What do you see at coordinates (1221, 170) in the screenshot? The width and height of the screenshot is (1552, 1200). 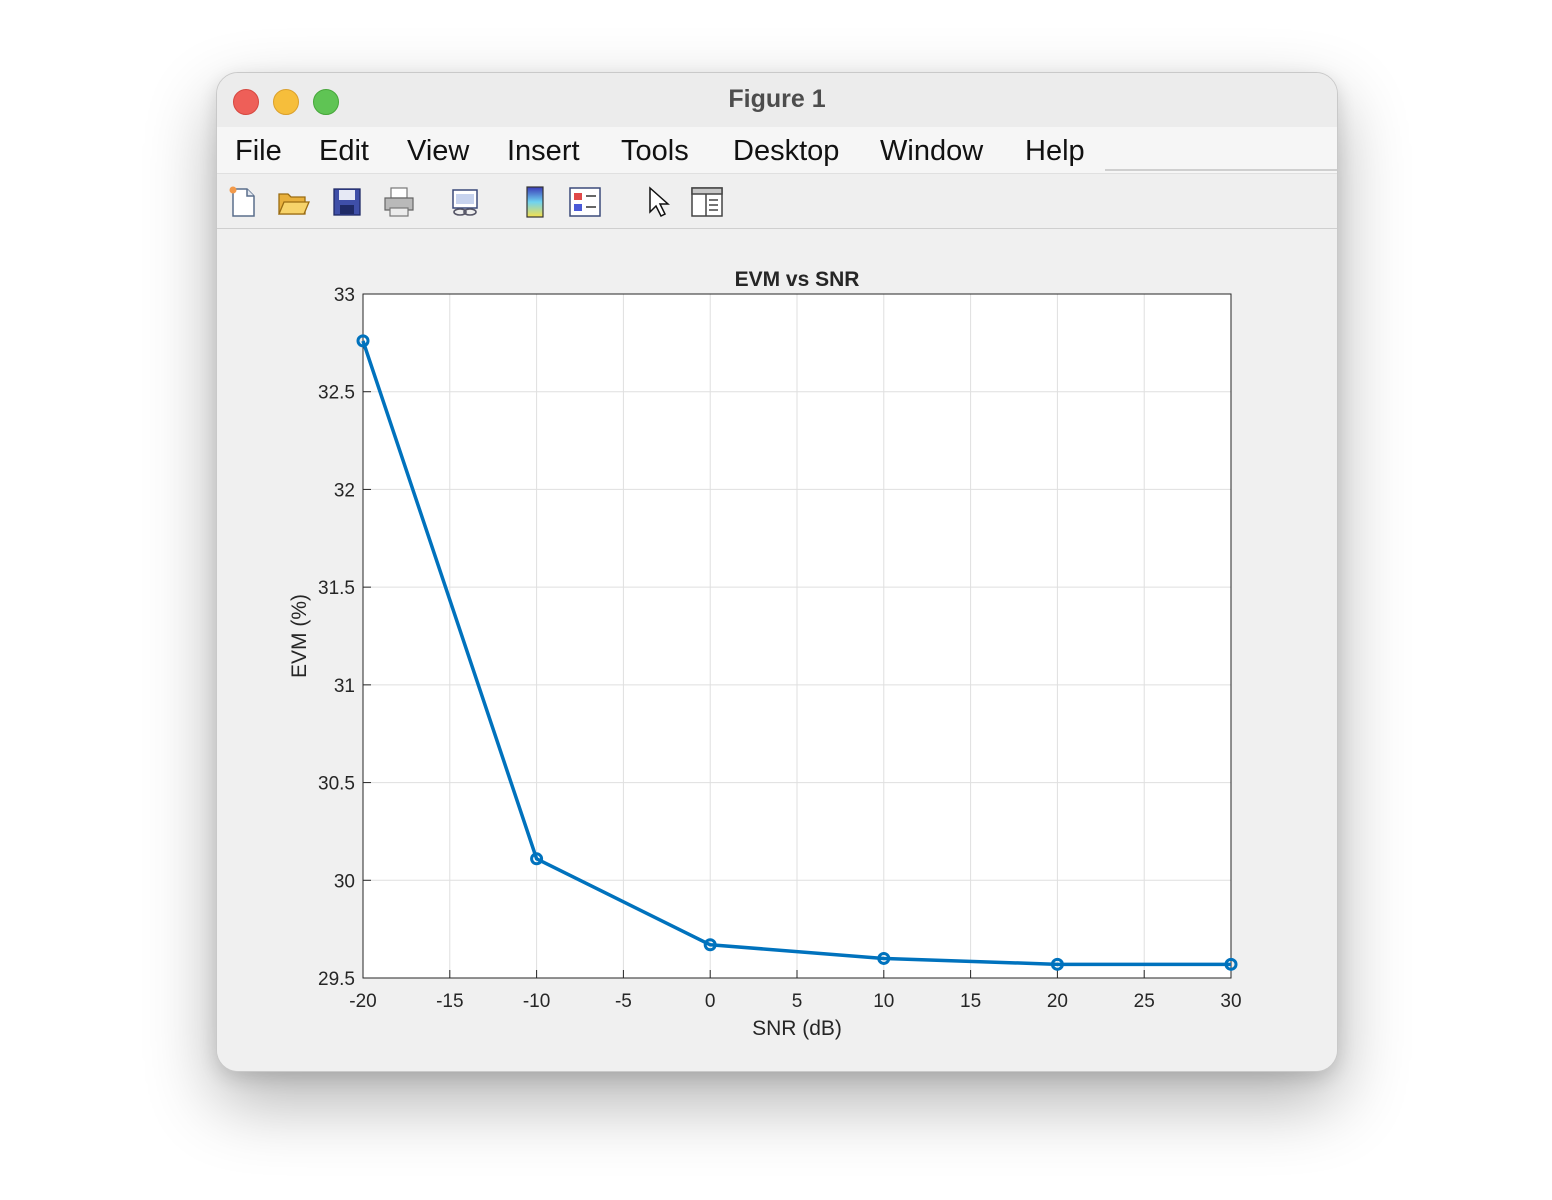 I see `menu-divider` at bounding box center [1221, 170].